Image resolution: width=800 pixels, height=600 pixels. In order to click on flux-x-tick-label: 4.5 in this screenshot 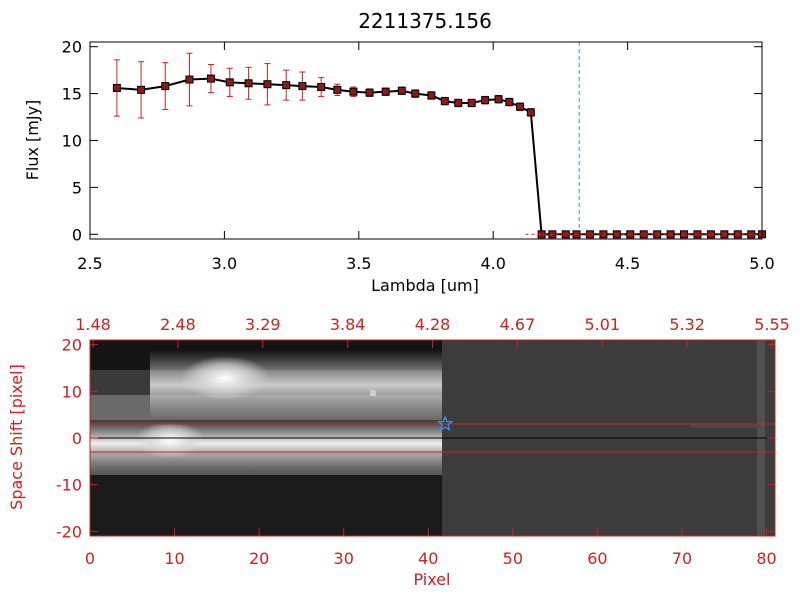, I will do `click(627, 263)`.